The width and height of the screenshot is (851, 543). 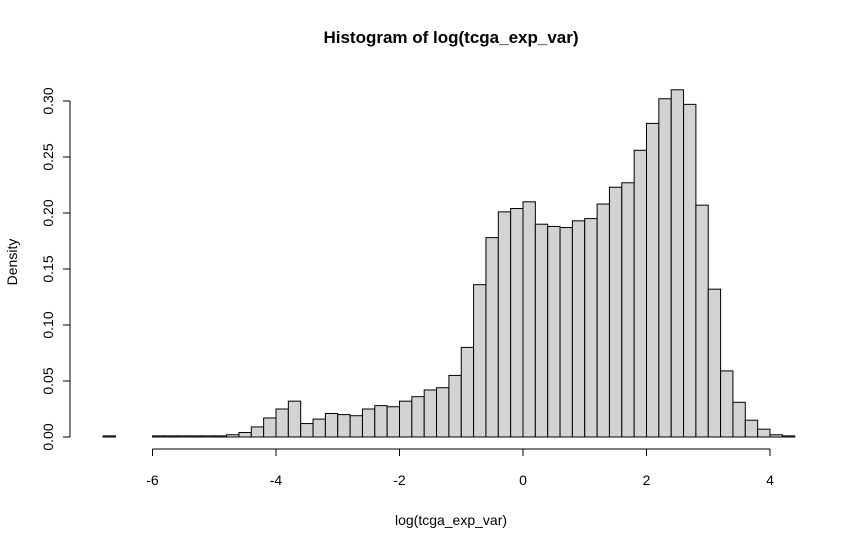 I want to click on x-axis: -6 -4 -2 0 2 4, so click(x=460, y=468).